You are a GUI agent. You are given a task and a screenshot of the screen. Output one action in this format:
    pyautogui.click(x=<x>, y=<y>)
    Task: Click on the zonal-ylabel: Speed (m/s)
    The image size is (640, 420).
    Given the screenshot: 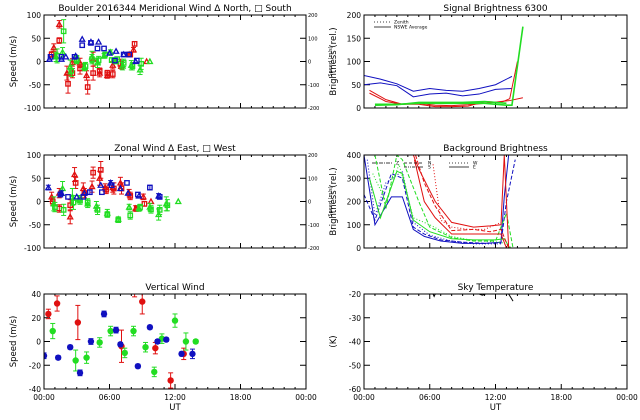 What is the action you would take?
    pyautogui.click(x=14, y=202)
    